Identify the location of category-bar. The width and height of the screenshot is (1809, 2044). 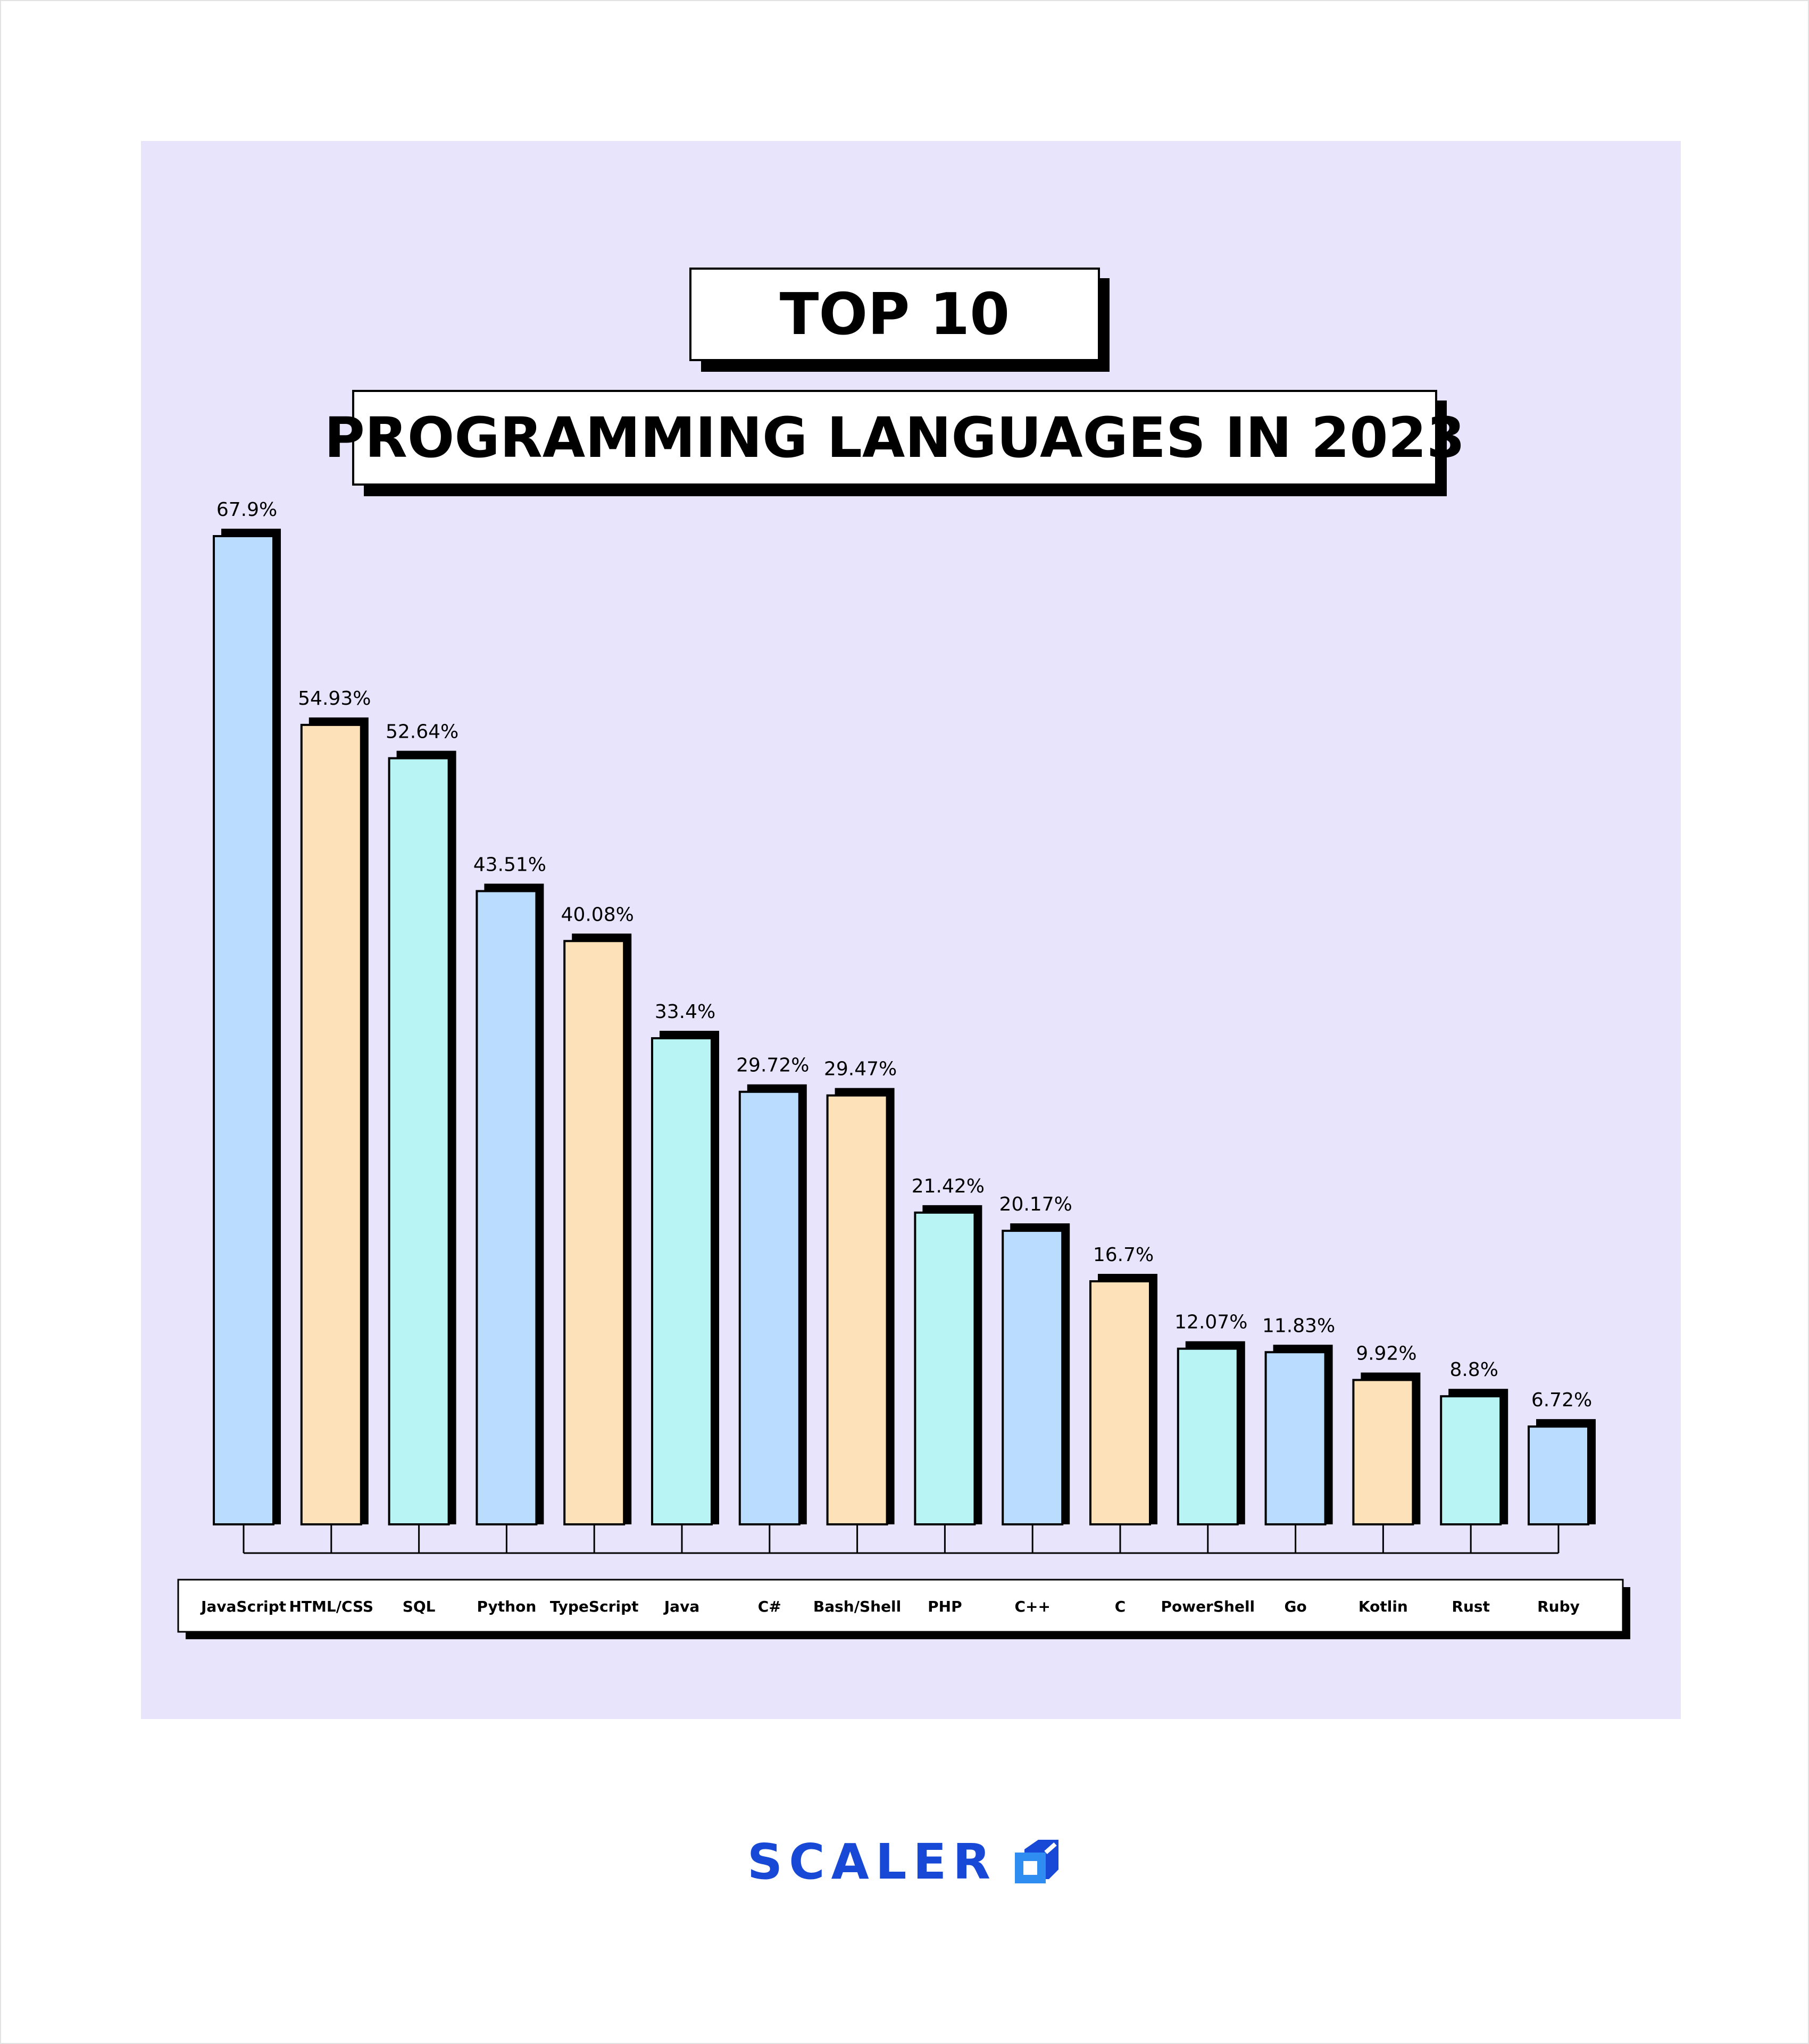
(901, 1606).